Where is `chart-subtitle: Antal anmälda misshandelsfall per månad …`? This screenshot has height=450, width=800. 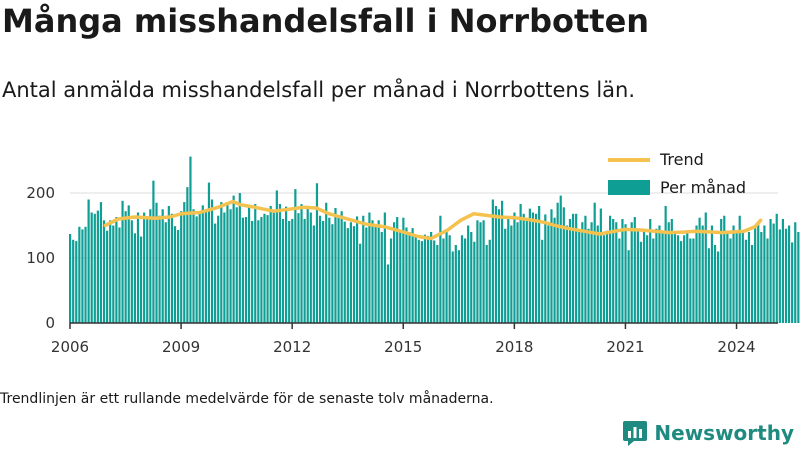
chart-subtitle: Antal anmälda misshandelsfall per månad … is located at coordinates (319, 90).